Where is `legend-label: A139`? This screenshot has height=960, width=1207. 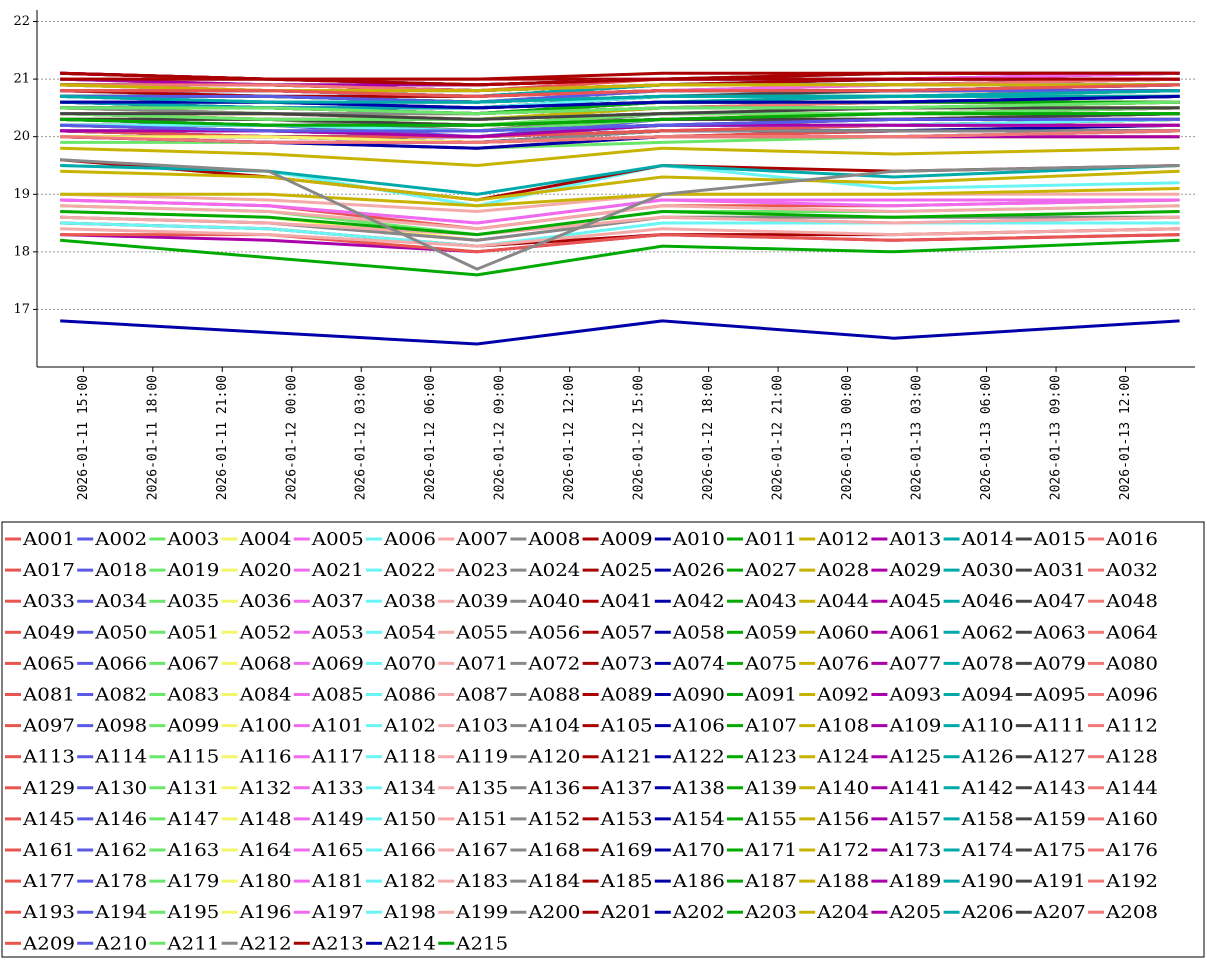 legend-label: A139 is located at coordinates (770, 788).